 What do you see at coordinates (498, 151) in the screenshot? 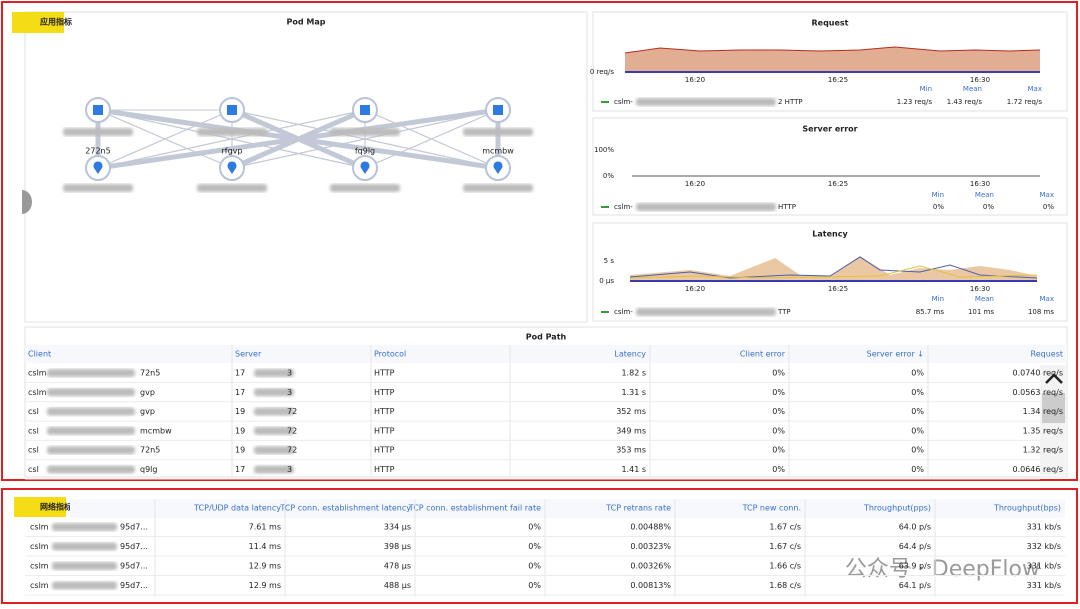
I see `node-label: mcmbw` at bounding box center [498, 151].